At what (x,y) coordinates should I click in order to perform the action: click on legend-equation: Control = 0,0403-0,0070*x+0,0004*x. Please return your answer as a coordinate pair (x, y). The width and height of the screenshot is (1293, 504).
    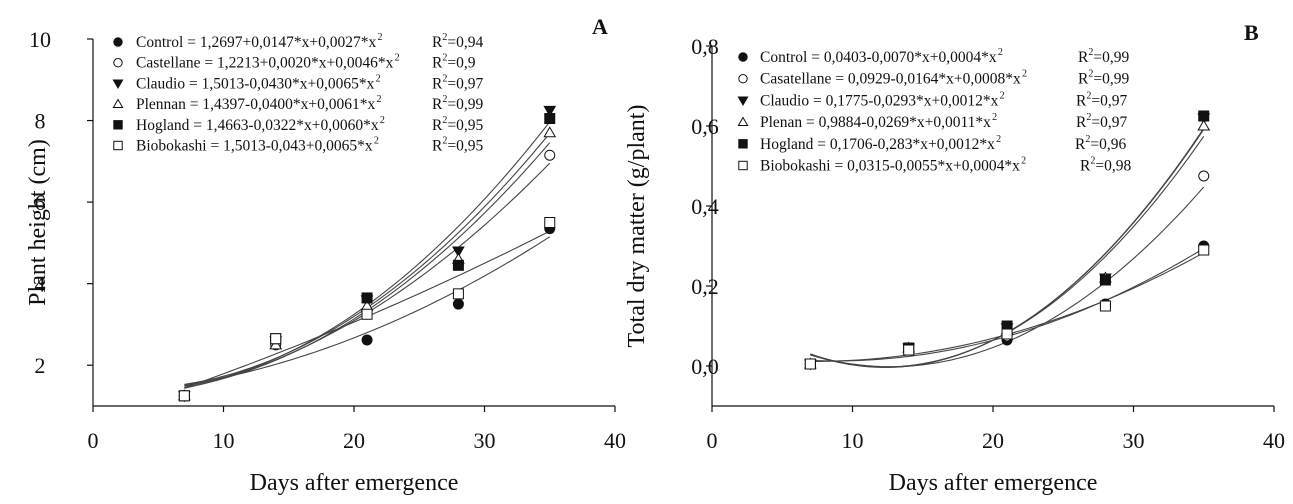
    Looking at the image, I should click on (878, 57).